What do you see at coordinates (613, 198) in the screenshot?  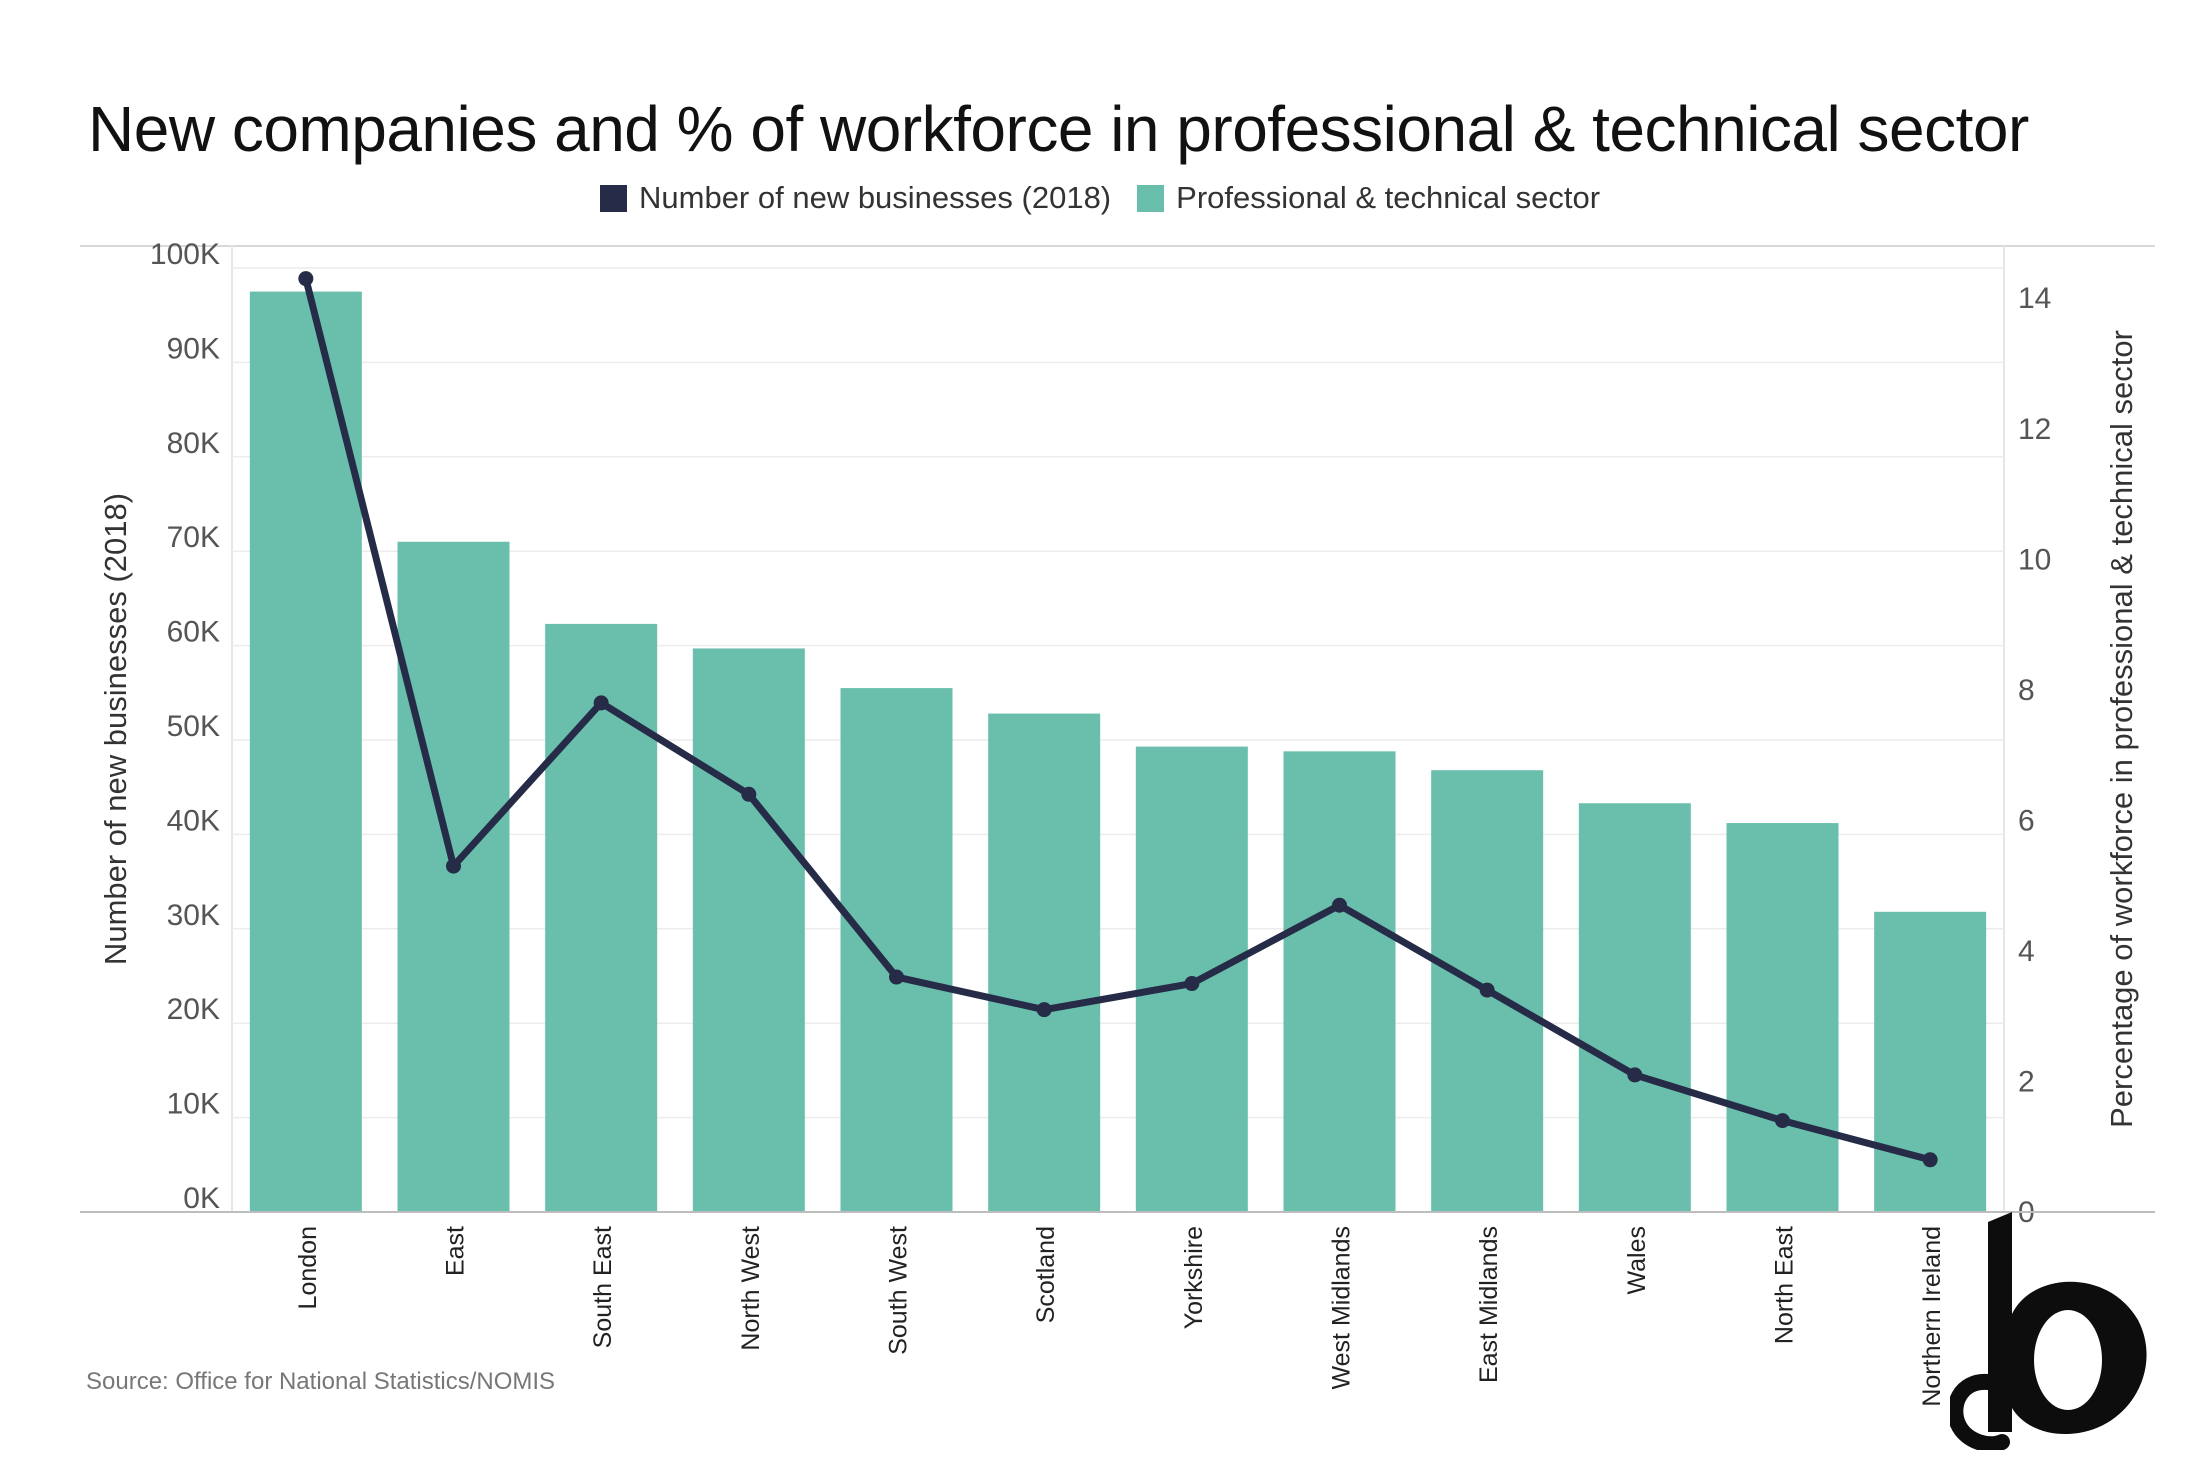 I see `legend-swatch-line` at bounding box center [613, 198].